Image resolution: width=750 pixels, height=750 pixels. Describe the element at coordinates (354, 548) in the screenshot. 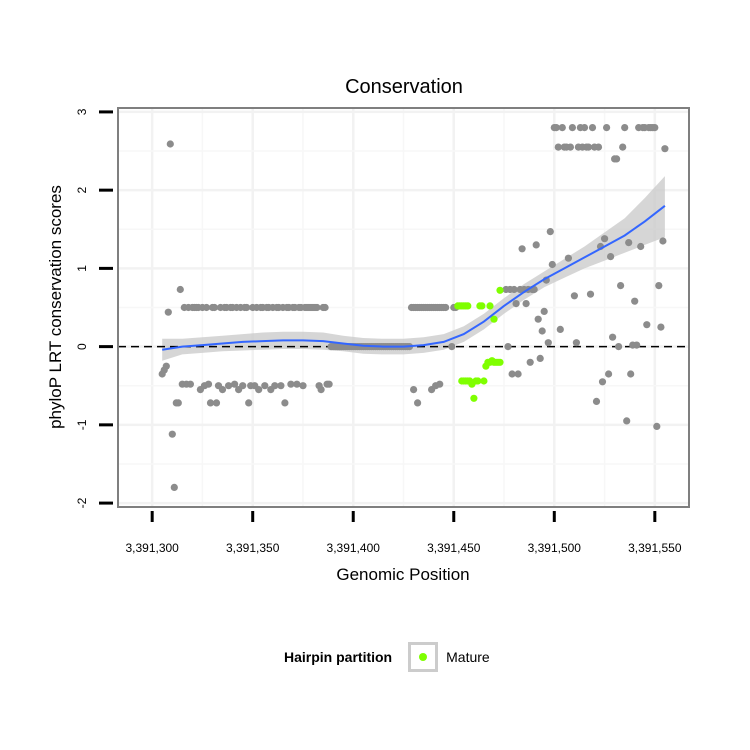

I see `x-tick-label: 3,391,400` at that location.